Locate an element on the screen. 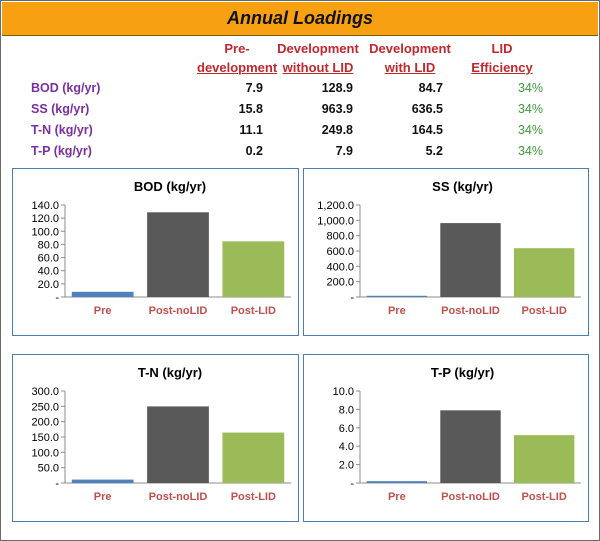  cell-with-lid: 5.2 is located at coordinates (434, 151).